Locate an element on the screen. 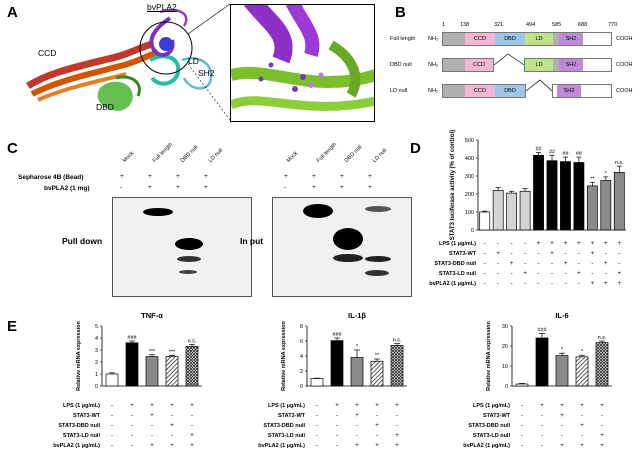  y-tick-label: 200 is located at coordinates (469, 195).